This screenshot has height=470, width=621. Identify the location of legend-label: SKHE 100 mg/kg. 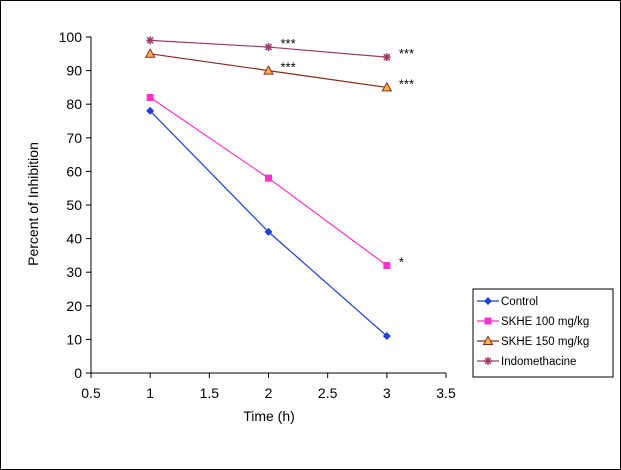
(545, 322).